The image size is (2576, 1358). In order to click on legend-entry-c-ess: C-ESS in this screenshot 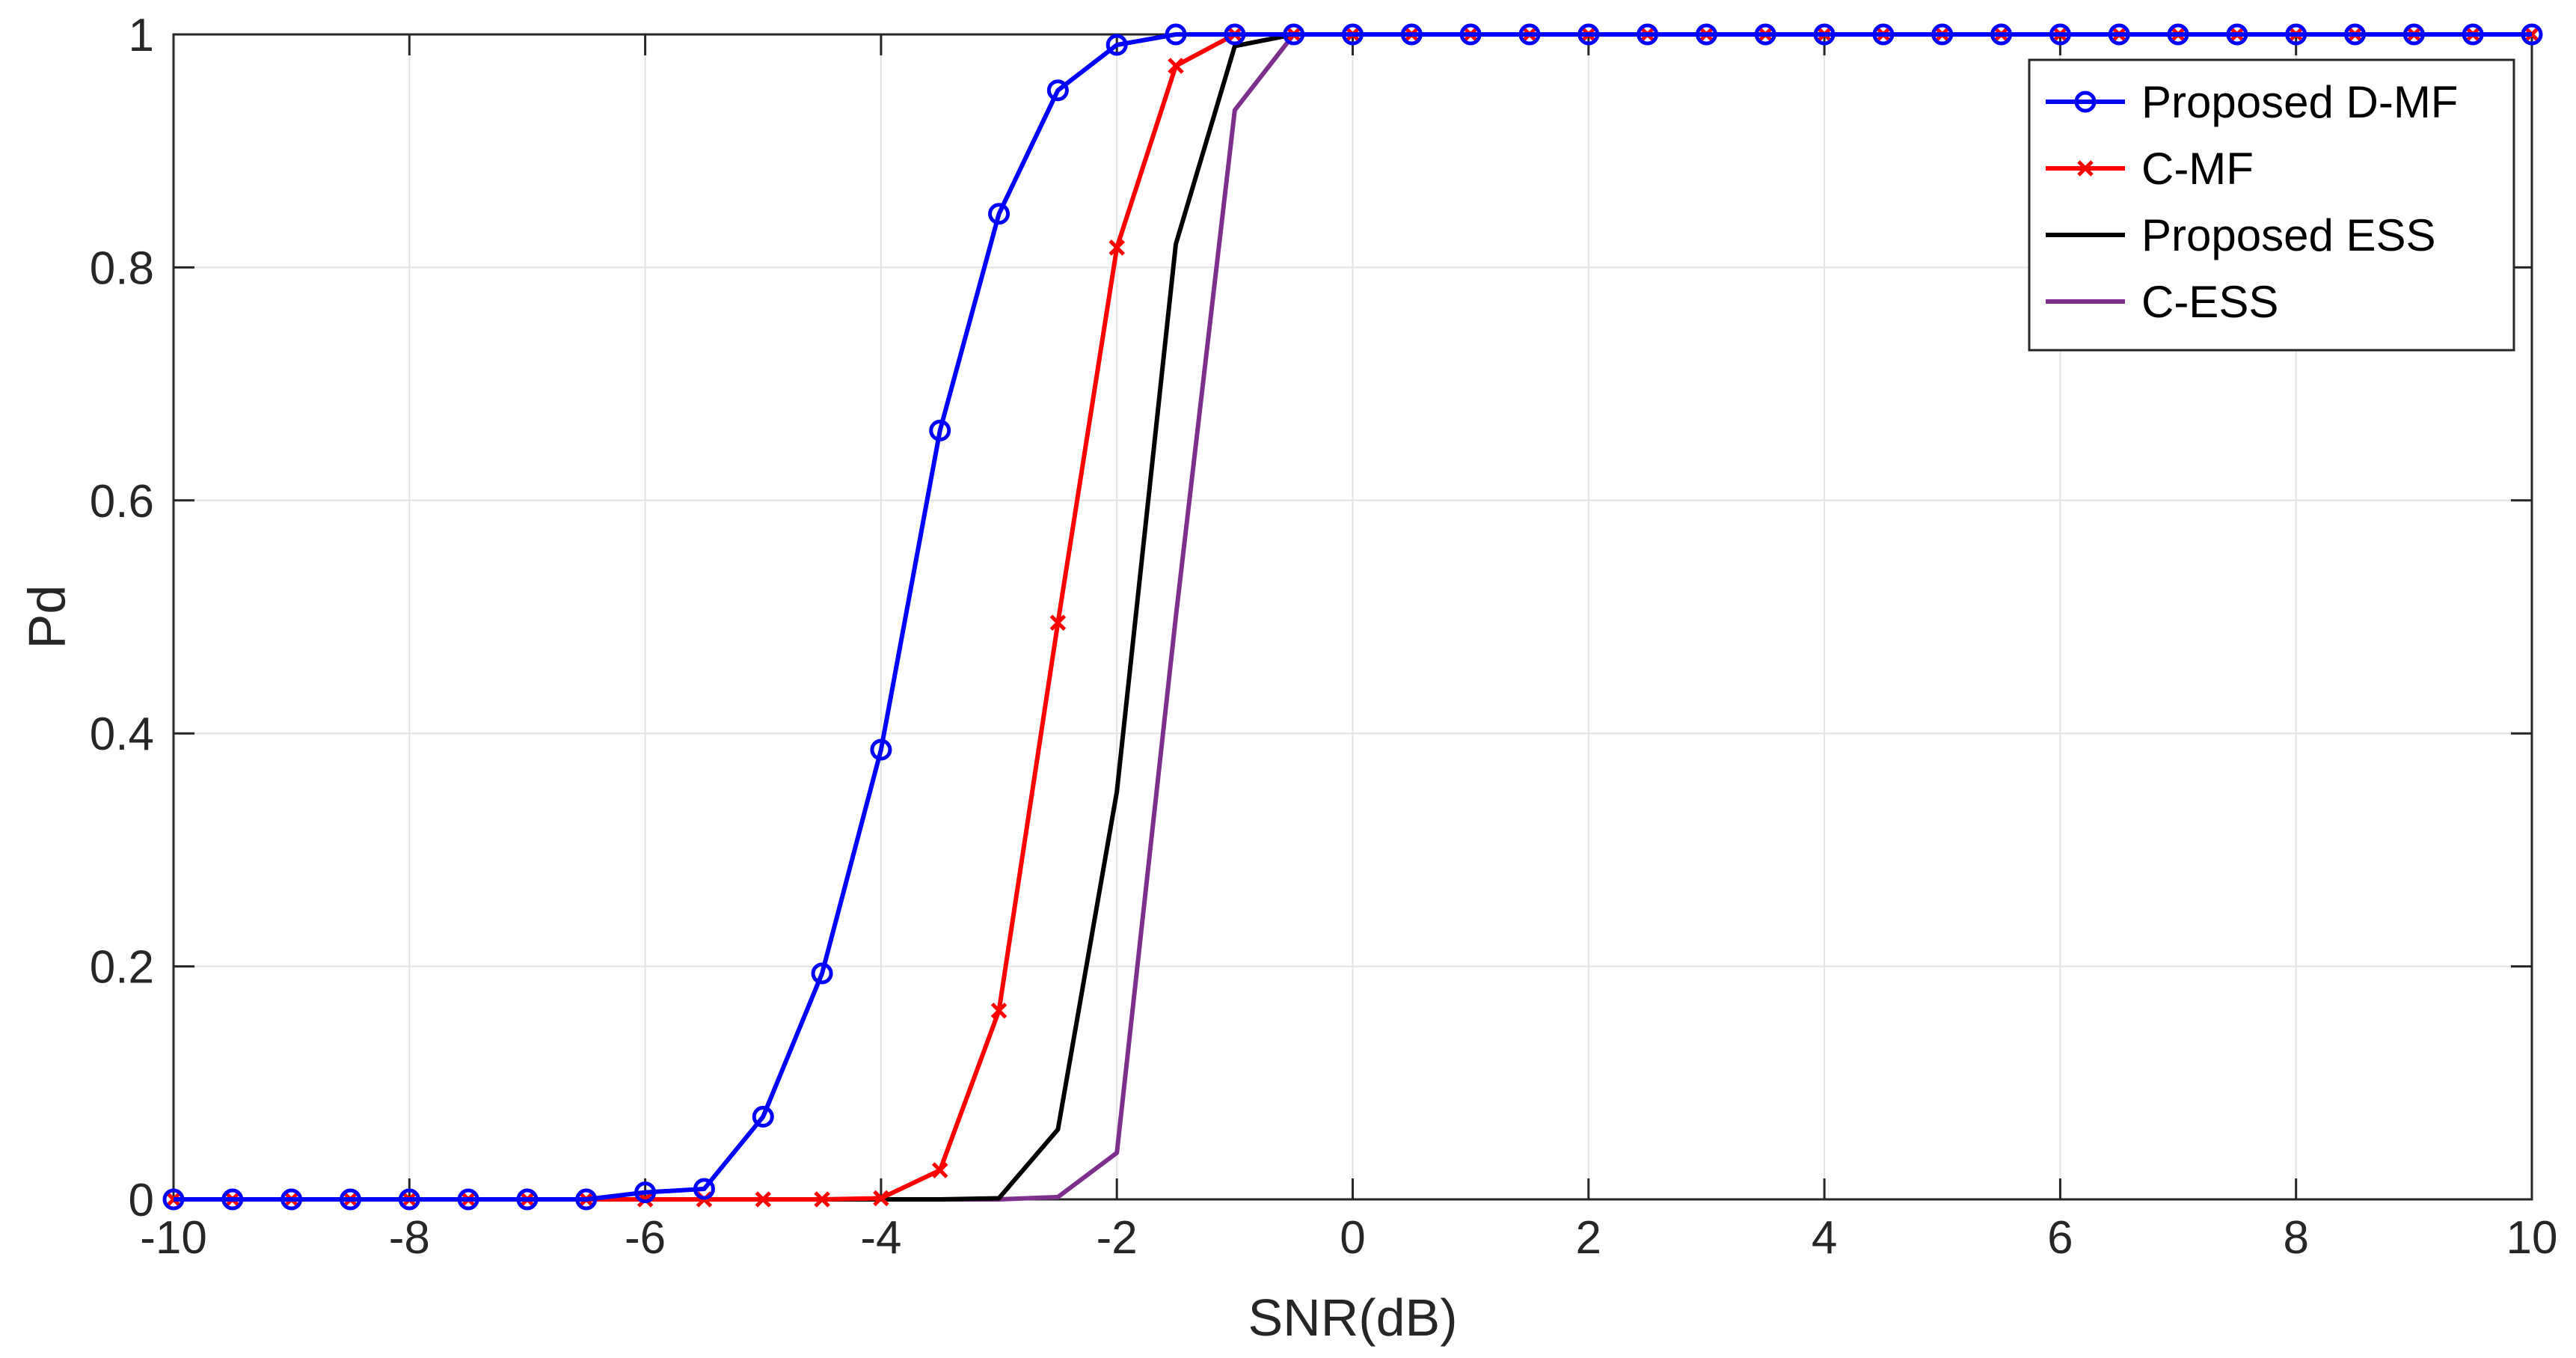, I will do `click(2162, 302)`.